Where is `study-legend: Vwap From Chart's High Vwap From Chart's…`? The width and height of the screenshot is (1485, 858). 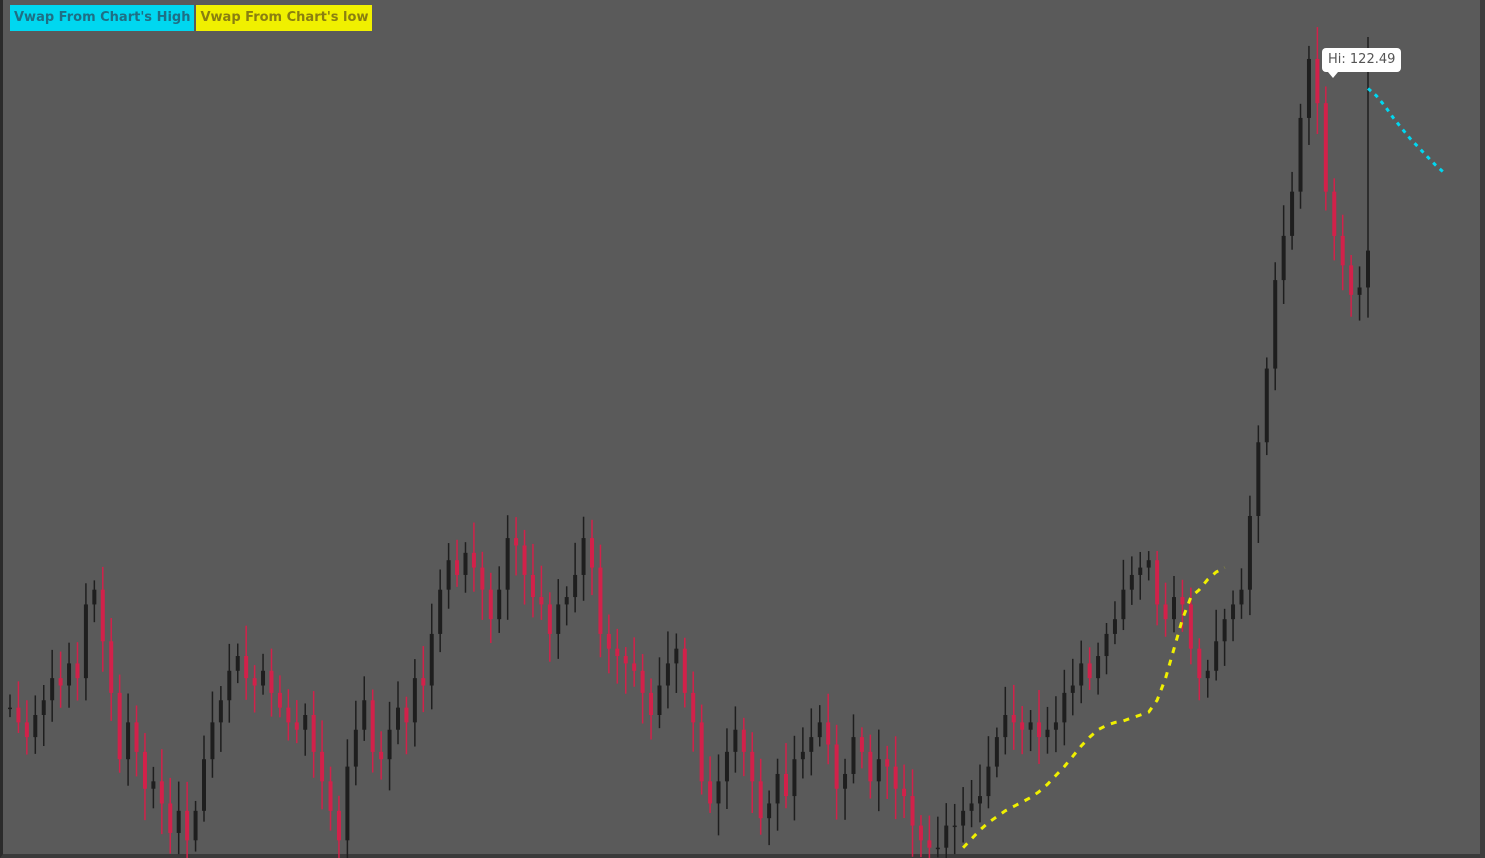 study-legend: Vwap From Chart's High Vwap From Chart's… is located at coordinates (191, 18).